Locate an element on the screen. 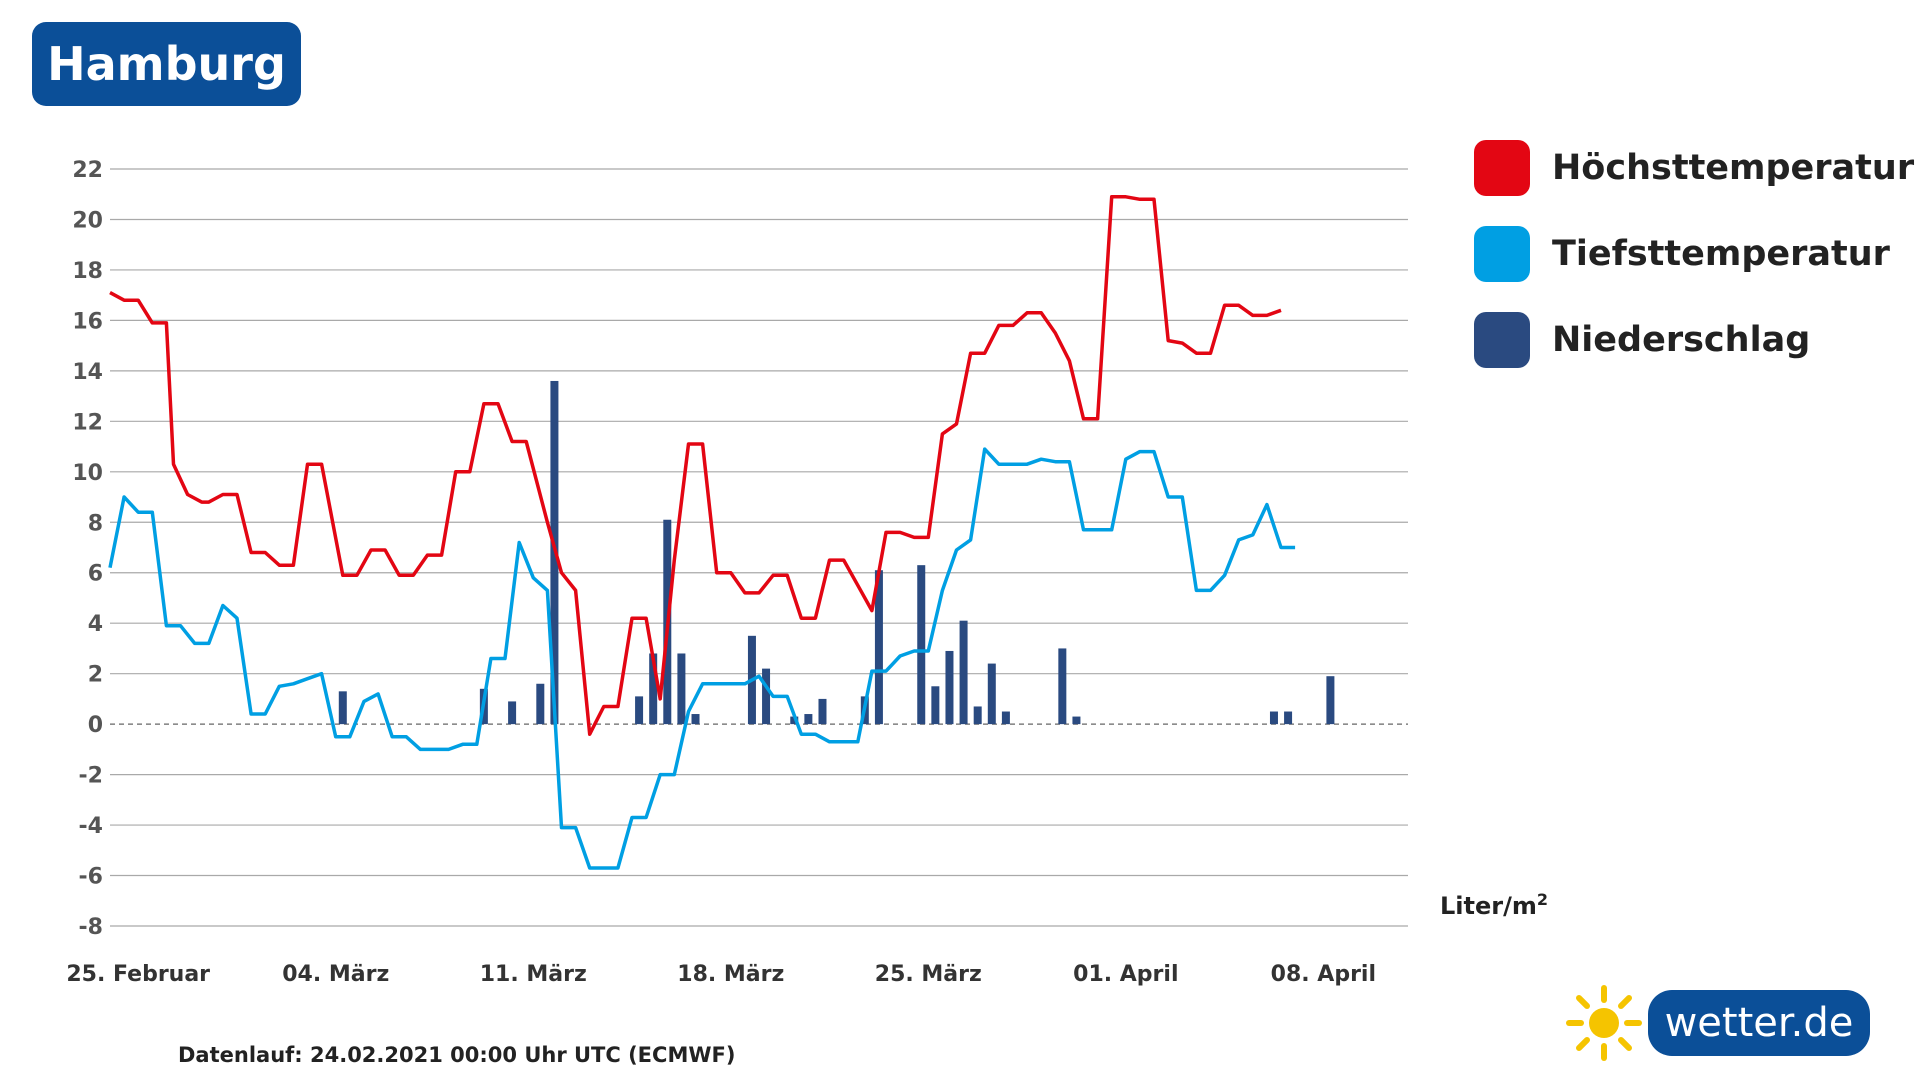  unit-text: Liter/m is located at coordinates (1488, 906).